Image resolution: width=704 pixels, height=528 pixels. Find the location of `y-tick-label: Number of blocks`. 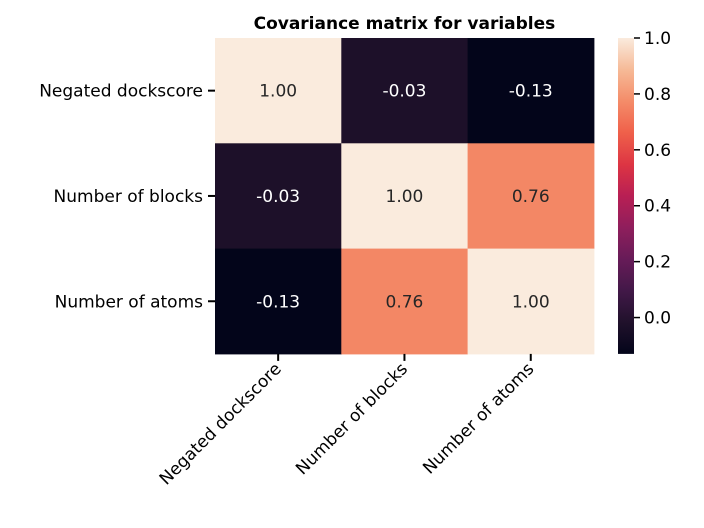

y-tick-label: Number of blocks is located at coordinates (129, 197).